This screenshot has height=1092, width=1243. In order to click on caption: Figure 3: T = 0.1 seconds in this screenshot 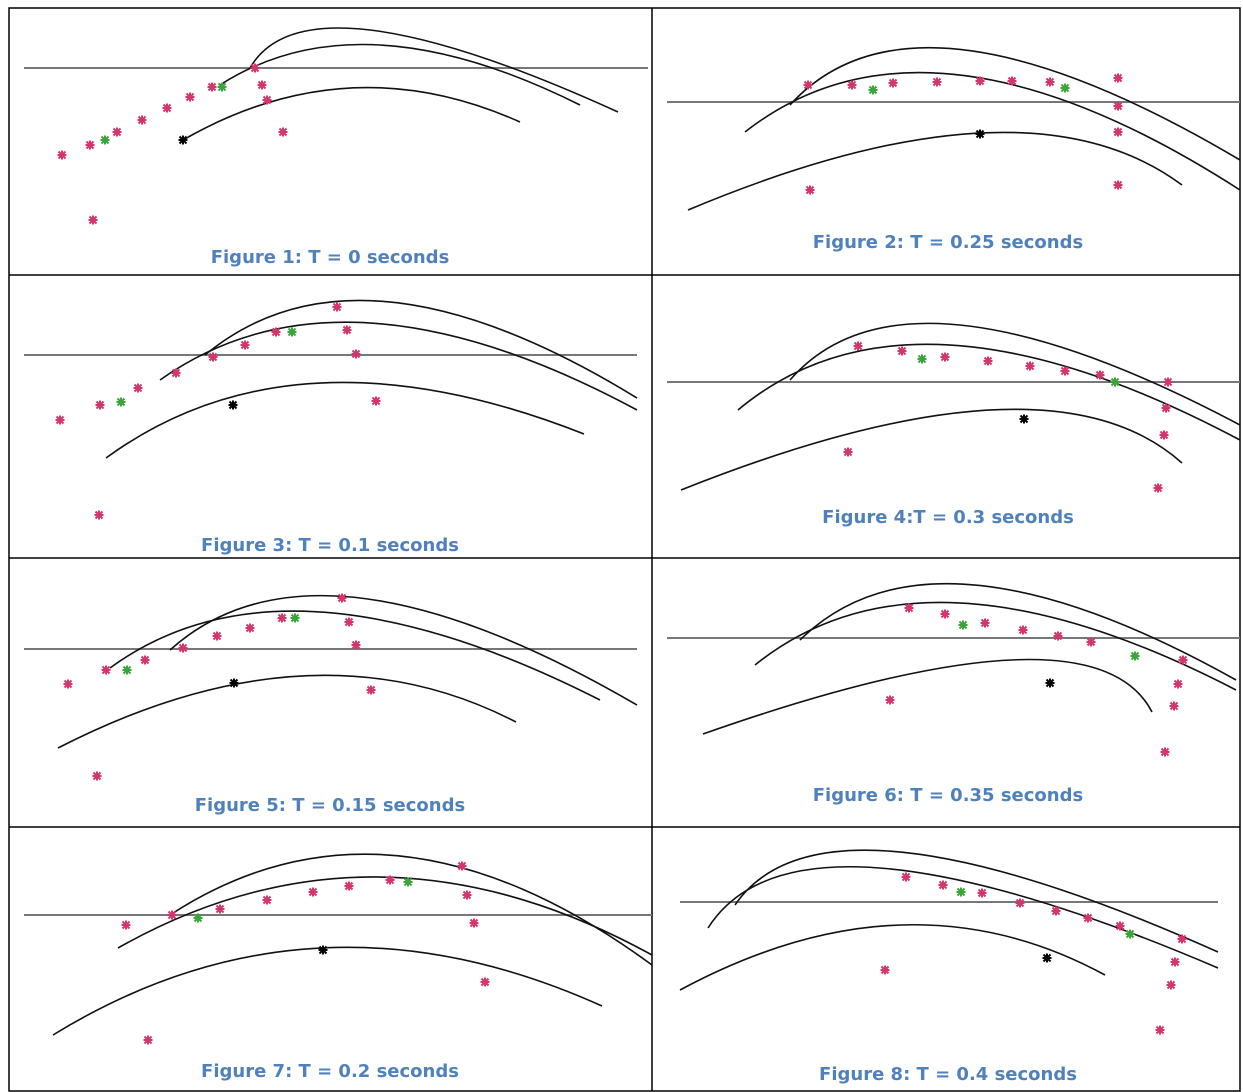, I will do `click(330, 545)`.